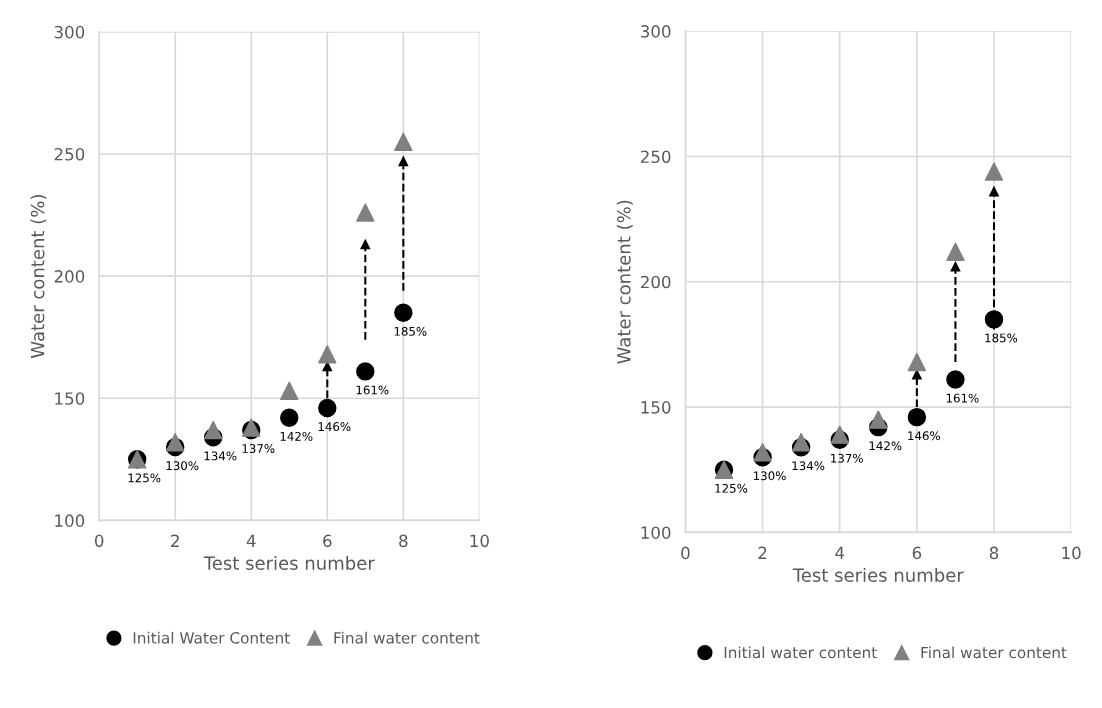  Describe the element at coordinates (211, 637) in the screenshot. I see `legend-label: Initial Water Content` at that location.